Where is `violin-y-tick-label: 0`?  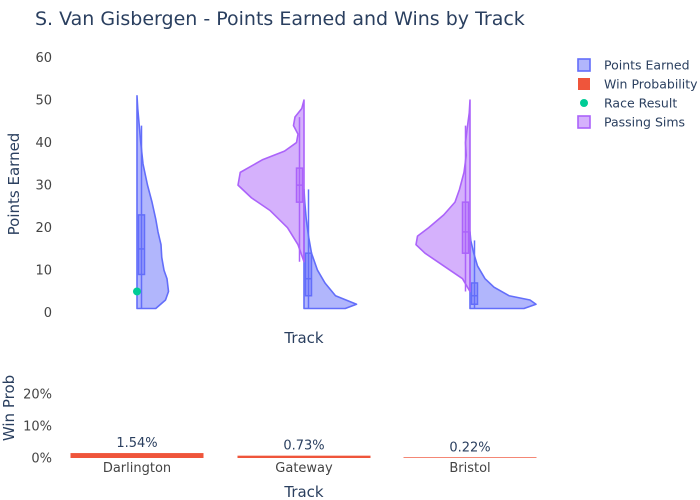
violin-y-tick-label: 0 is located at coordinates (48, 313).